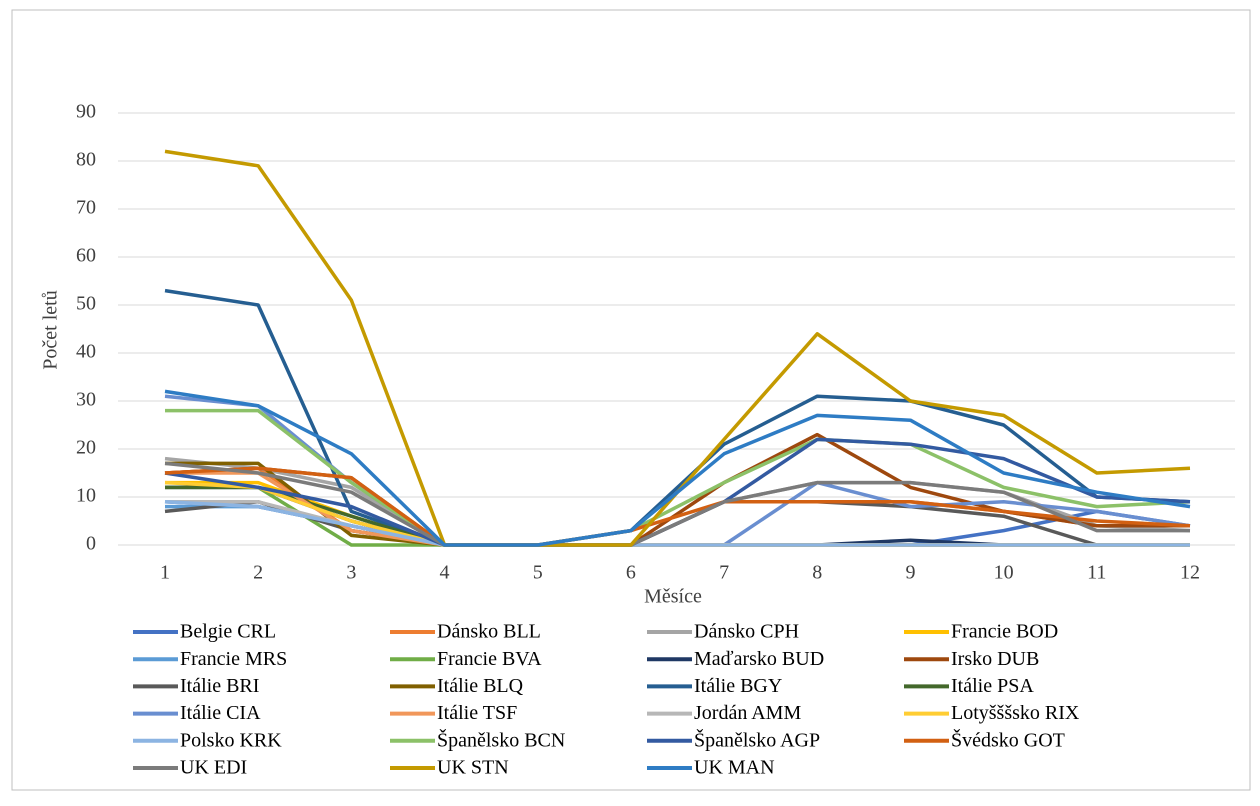  I want to click on legend-label: Dánsko BLL, so click(489, 632).